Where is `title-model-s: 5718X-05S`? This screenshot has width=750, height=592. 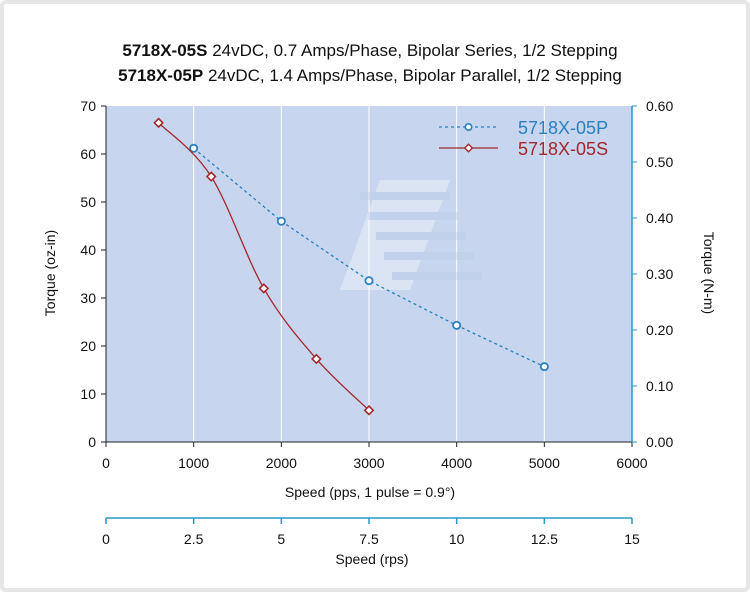
title-model-s: 5718X-05S is located at coordinates (164, 50).